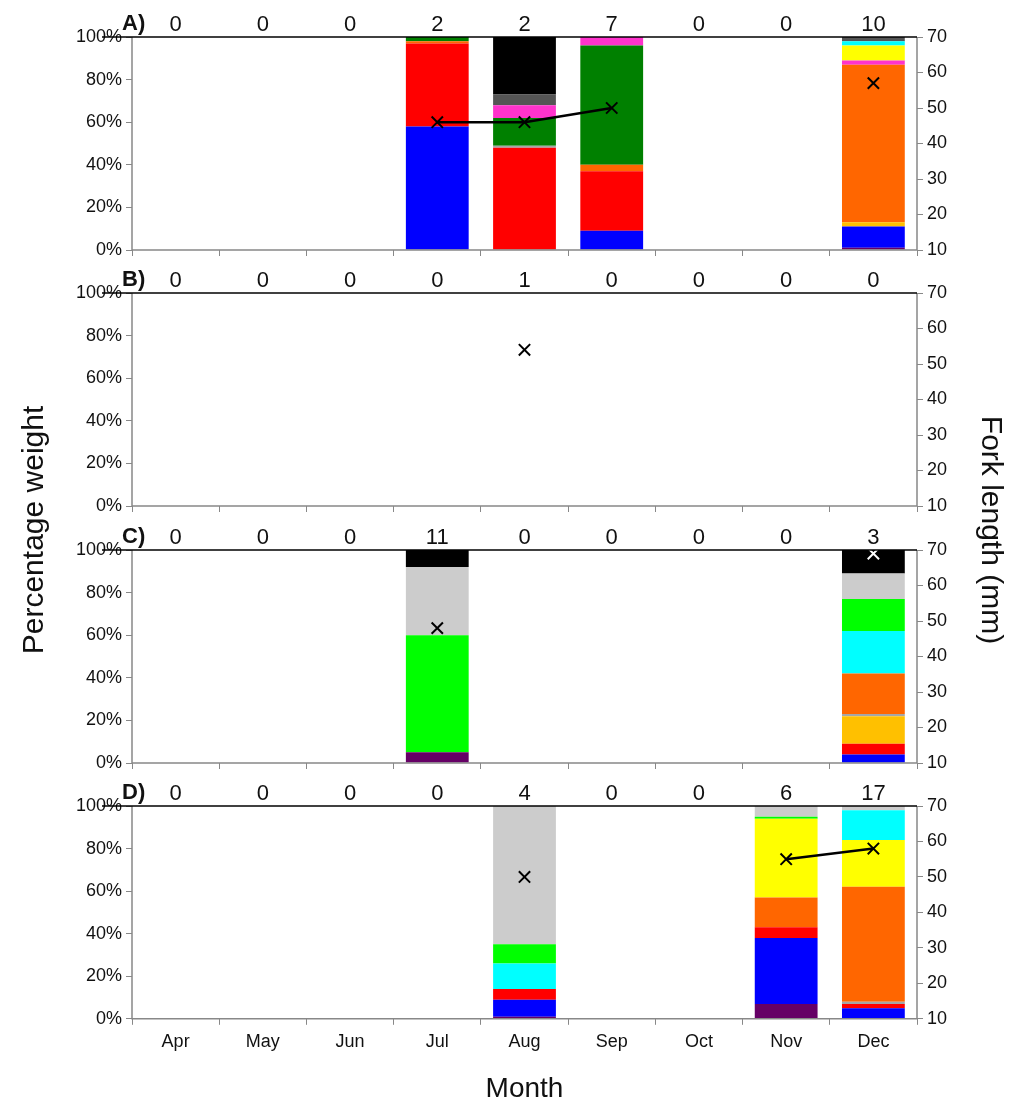 The height and width of the screenshot is (1116, 1016). What do you see at coordinates (992, 530) in the screenshot?
I see `y2-axis-title: Fork length (mm)` at bounding box center [992, 530].